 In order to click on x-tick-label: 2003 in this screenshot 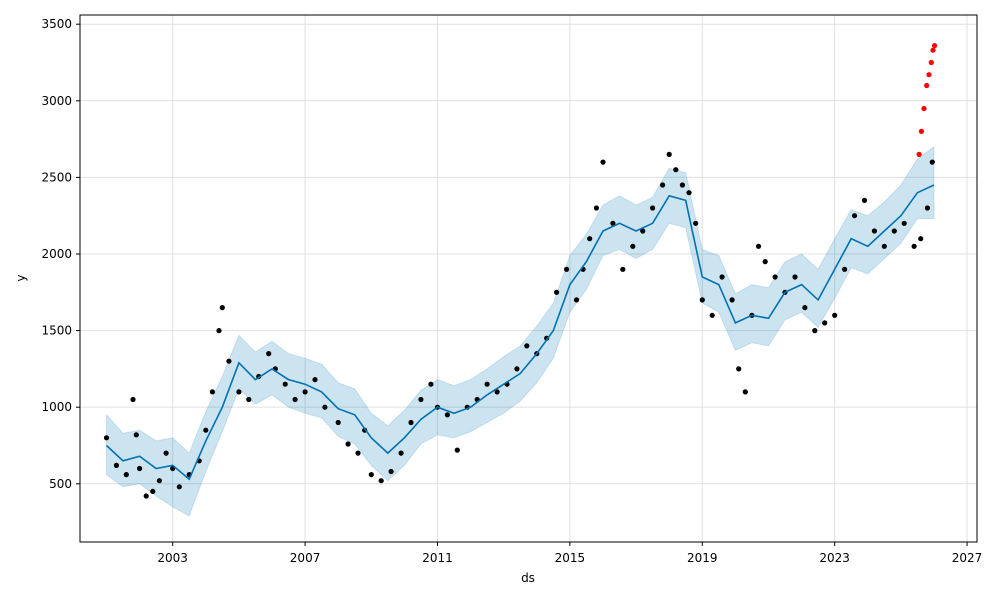, I will do `click(172, 558)`.